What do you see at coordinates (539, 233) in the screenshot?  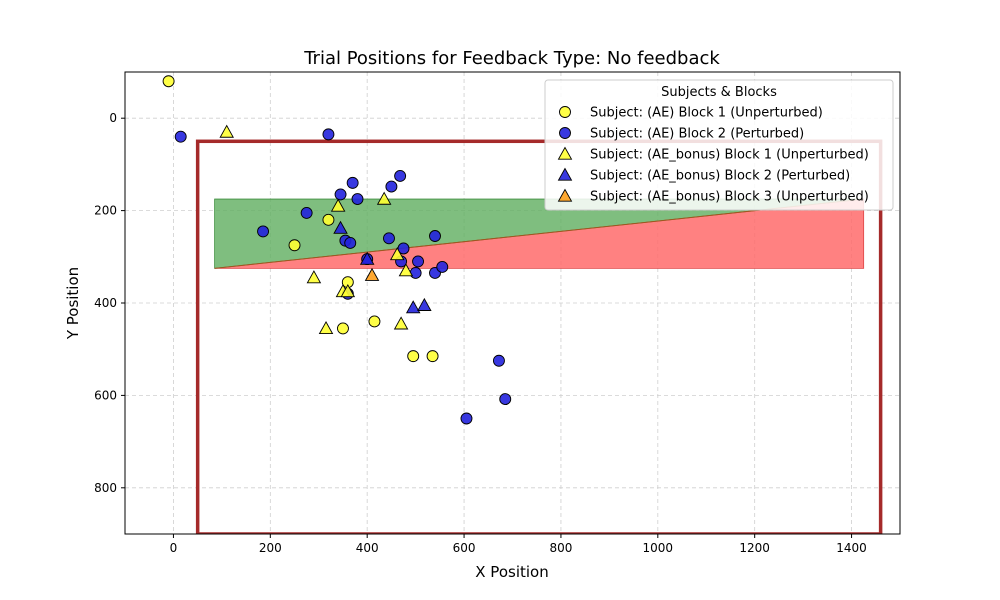 I see `region-divider-line` at bounding box center [539, 233].